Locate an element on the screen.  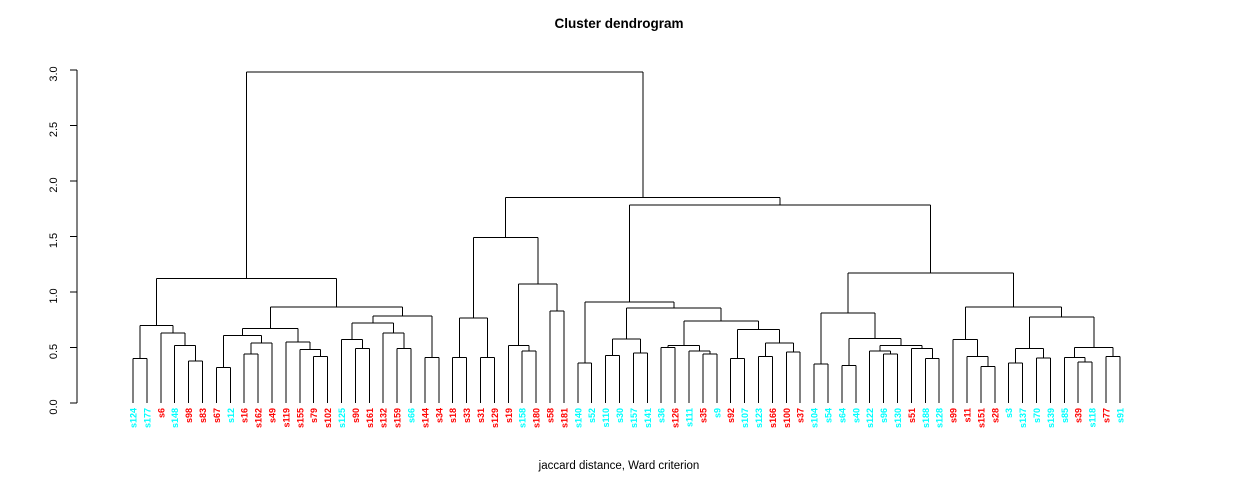
svg-text: s180 is located at coordinates (537, 418).